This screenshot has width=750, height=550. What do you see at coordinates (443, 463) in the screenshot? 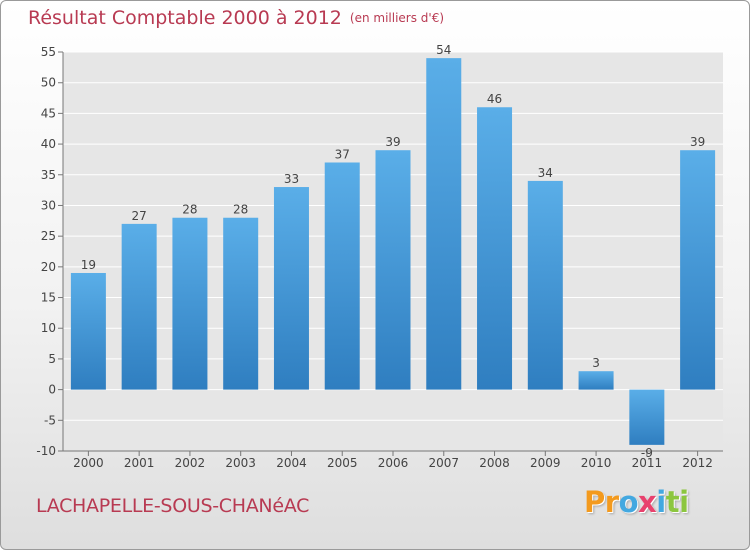
I see `x-tick-label: 2007` at bounding box center [443, 463].